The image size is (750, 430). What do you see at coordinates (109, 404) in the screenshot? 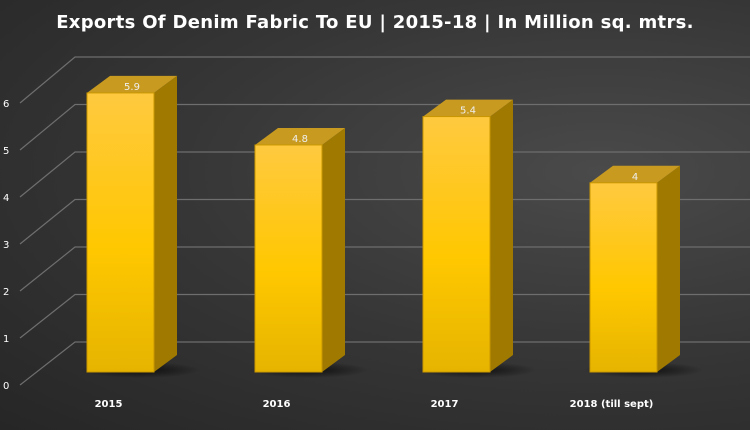
I see `x-tick-label: 2015` at bounding box center [109, 404].